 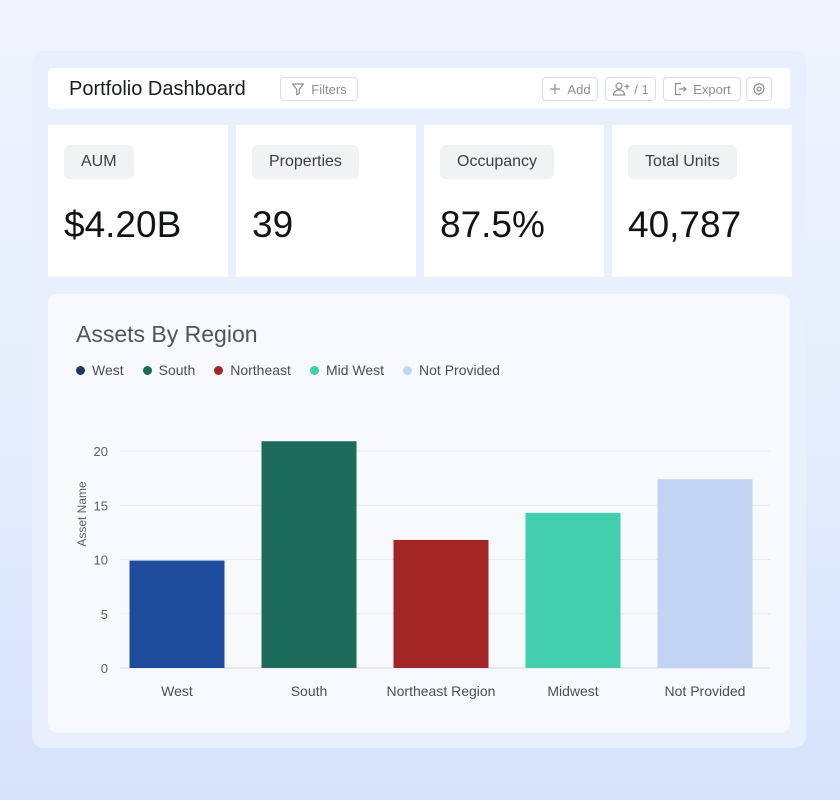 I want to click on add-label: Add, so click(x=579, y=89).